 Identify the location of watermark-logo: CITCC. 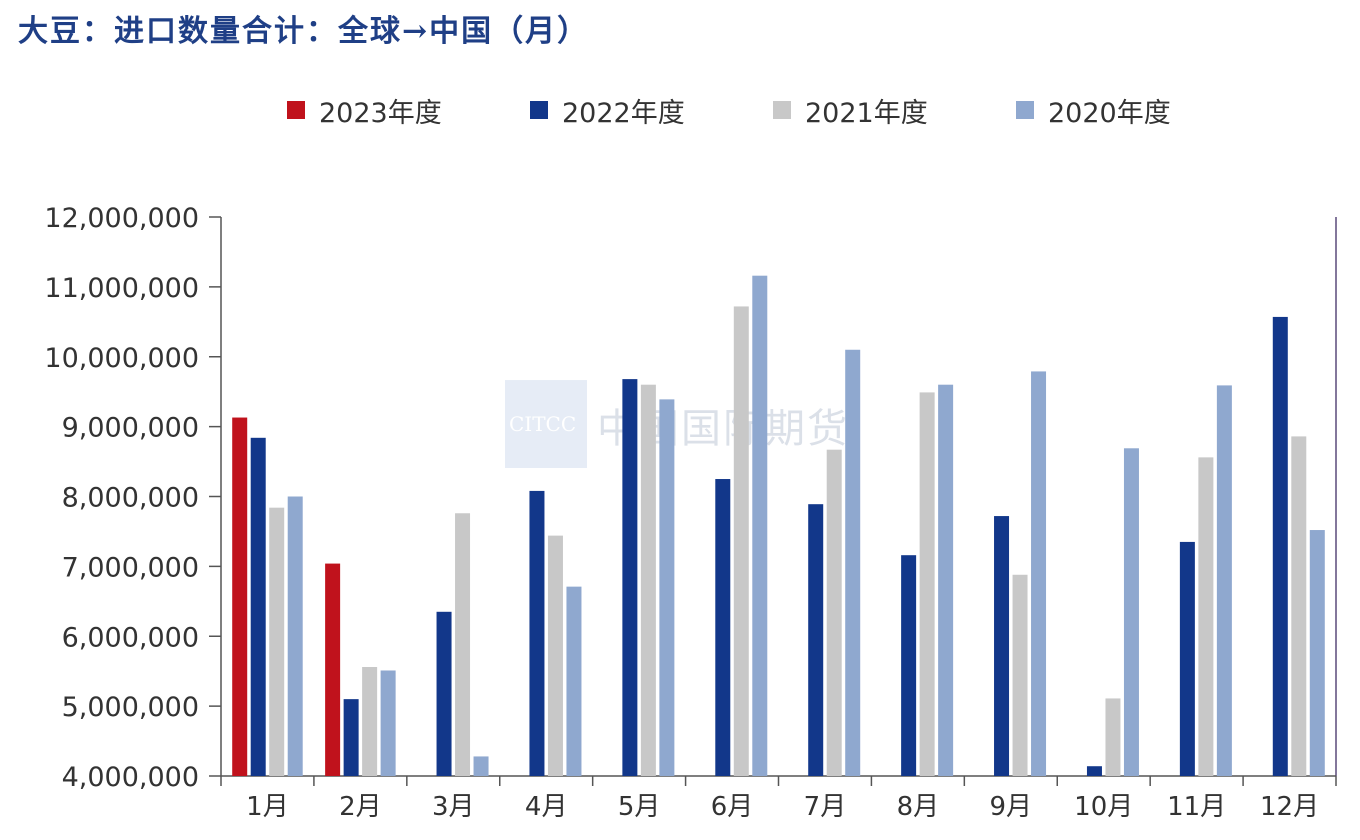
(546, 424).